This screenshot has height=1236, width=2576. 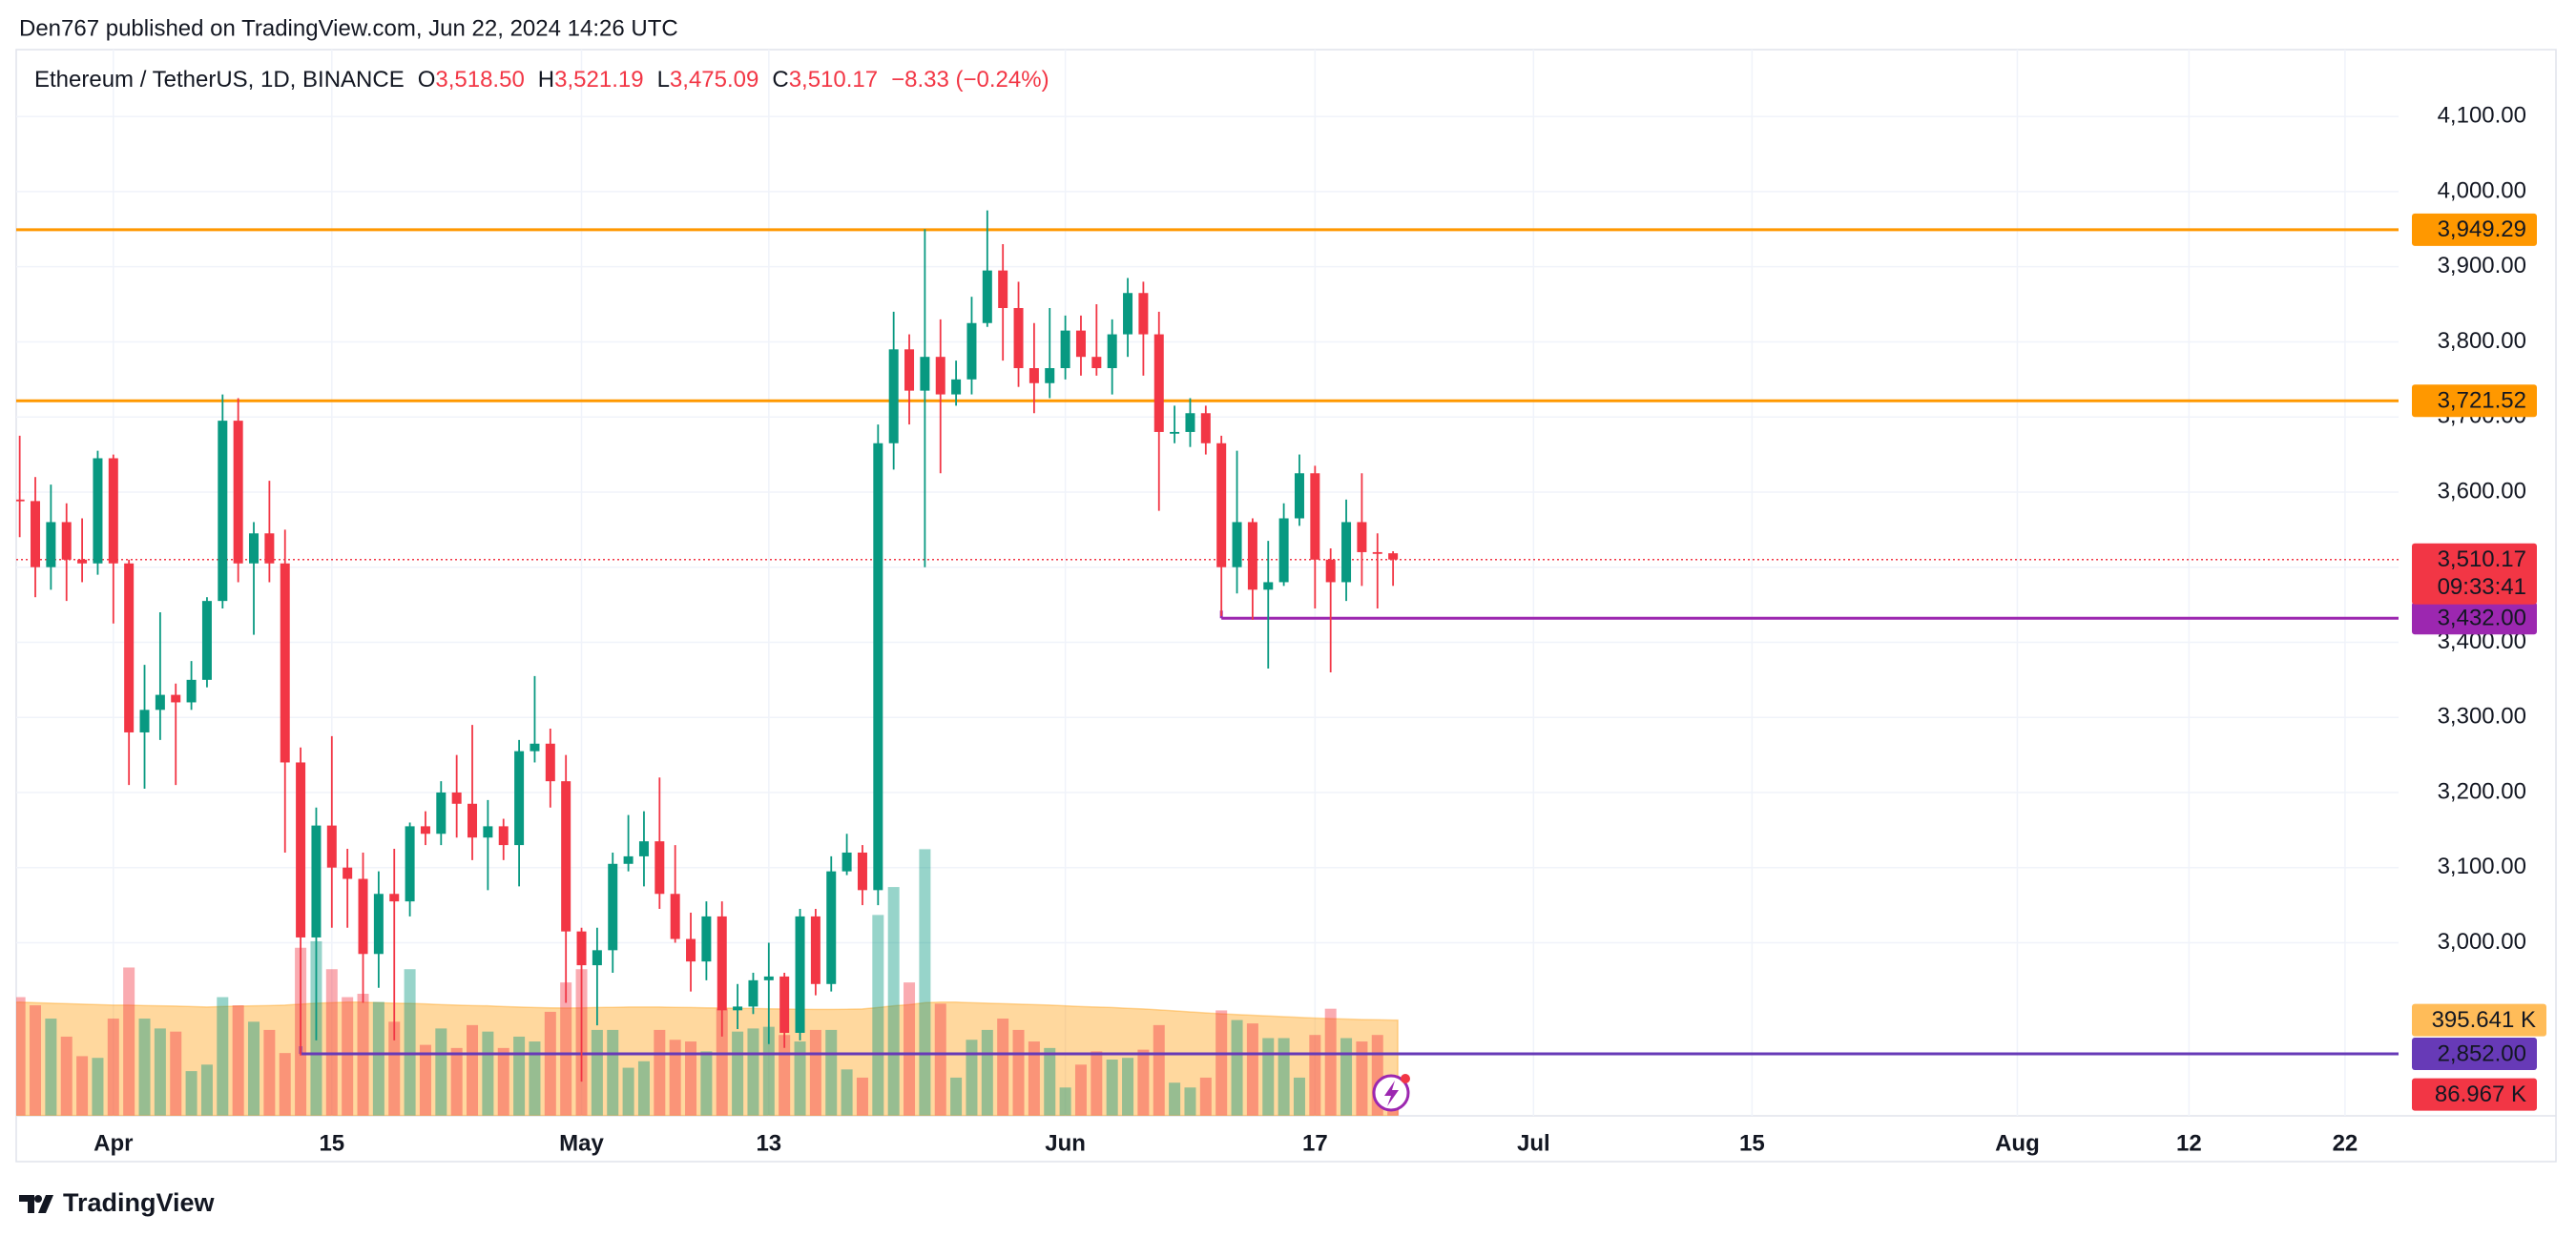 What do you see at coordinates (2189, 1143) in the screenshot?
I see `x-tick-label: 12` at bounding box center [2189, 1143].